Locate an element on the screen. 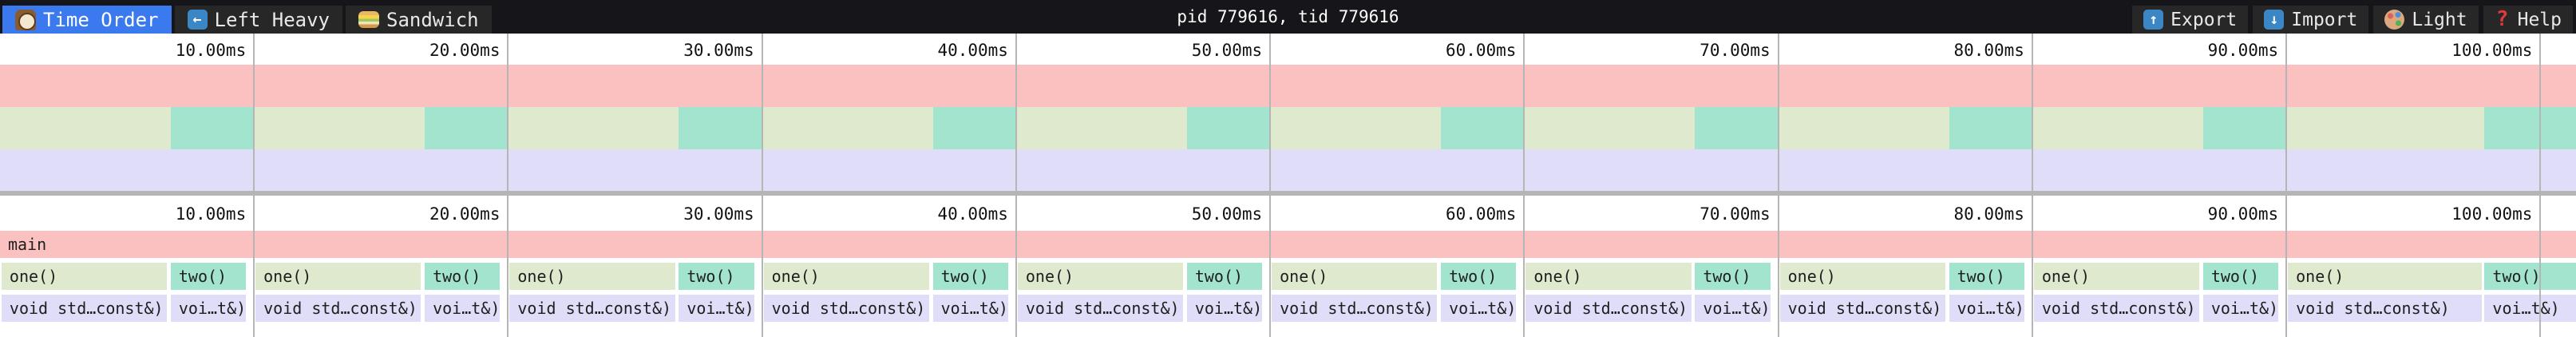 Image resolution: width=2576 pixels, height=337 pixels. action-label: Help is located at coordinates (2540, 19).